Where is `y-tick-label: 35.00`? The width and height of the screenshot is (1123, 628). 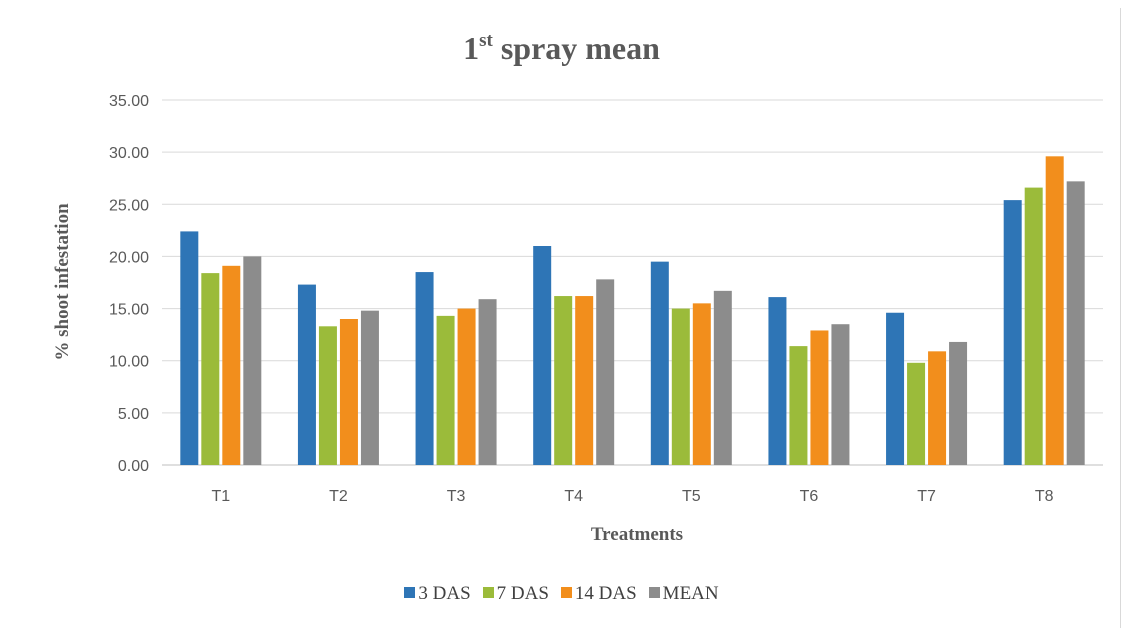
y-tick-label: 35.00 is located at coordinates (129, 101).